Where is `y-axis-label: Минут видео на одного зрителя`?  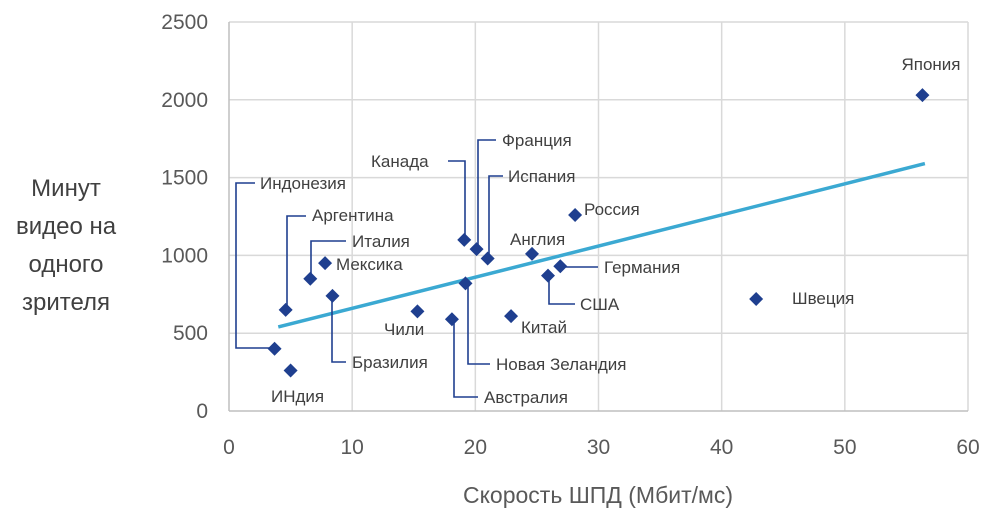 y-axis-label: Минут видео на одного зрителя is located at coordinates (66, 245).